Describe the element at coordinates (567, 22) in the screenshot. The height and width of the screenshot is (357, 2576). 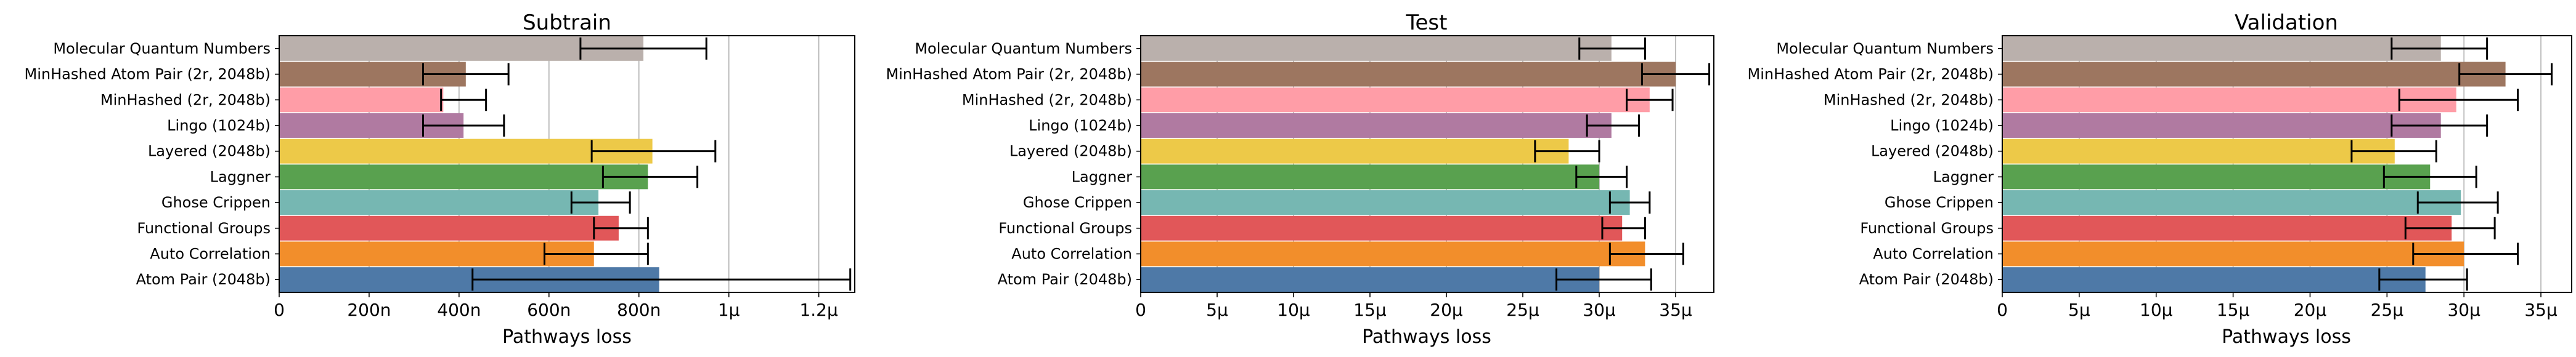
I see `panel-title: Subtrain` at that location.